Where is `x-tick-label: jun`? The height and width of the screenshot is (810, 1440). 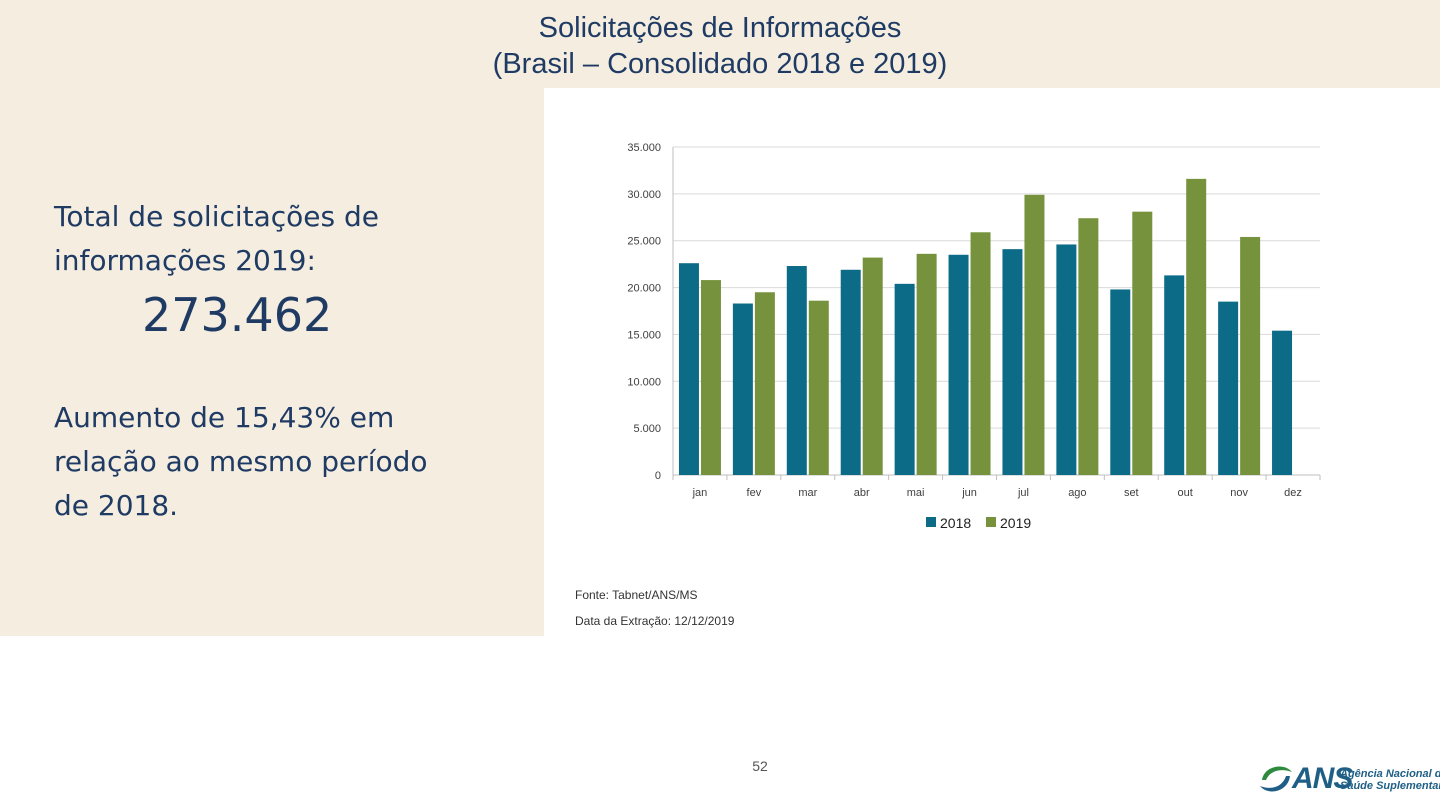
x-tick-label: jun is located at coordinates (969, 493).